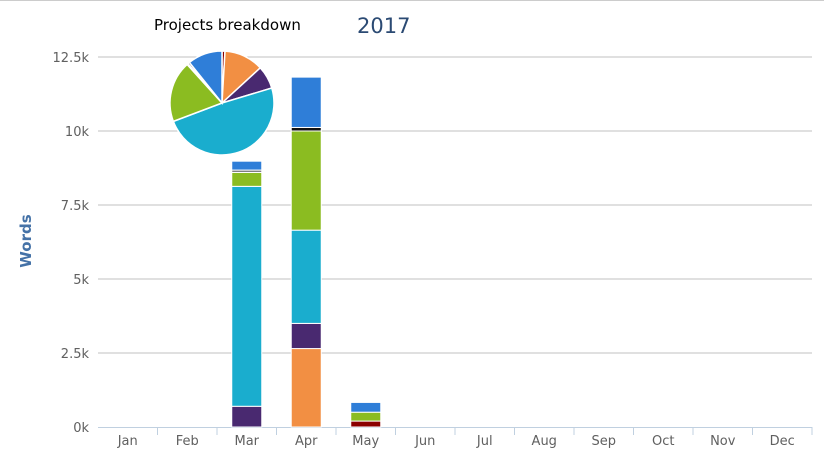  Describe the element at coordinates (603, 441) in the screenshot. I see `x-tick-label: Sep` at that location.